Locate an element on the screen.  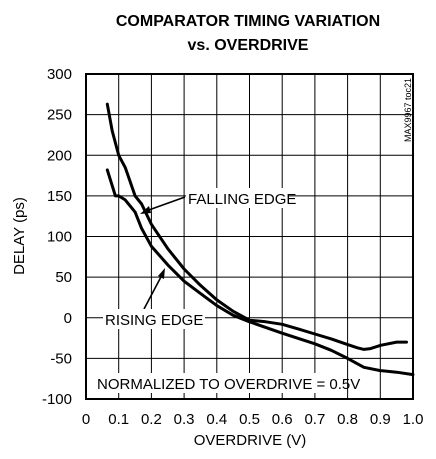
y-tick-label: -100 is located at coordinates (57, 399).